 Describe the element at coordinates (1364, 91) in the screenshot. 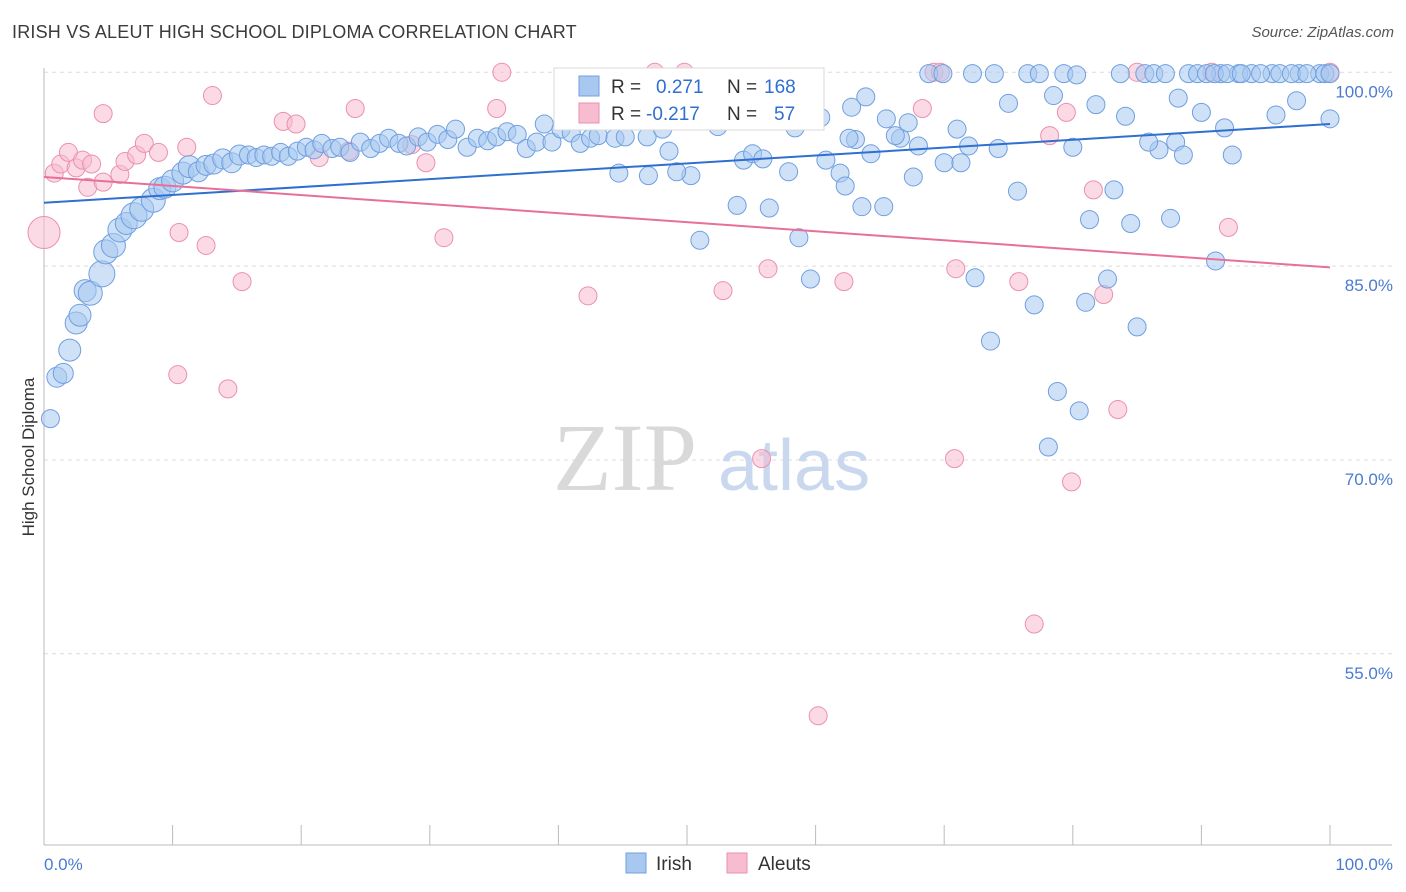

I see `y-tick-label-0: 100.0%` at that location.